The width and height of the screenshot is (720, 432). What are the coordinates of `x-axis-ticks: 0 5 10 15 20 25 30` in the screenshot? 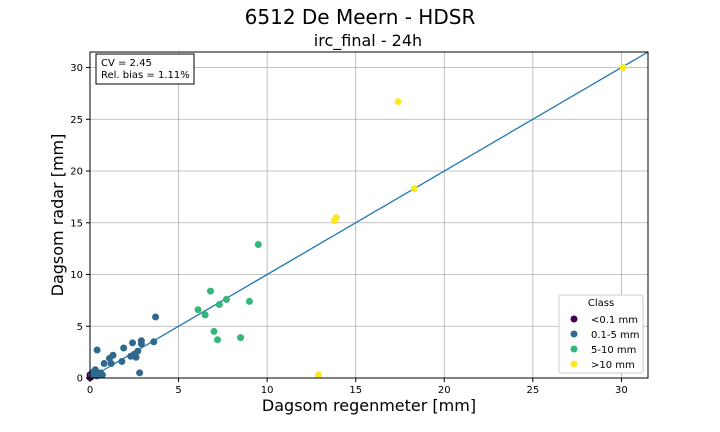 It's located at (357, 387).